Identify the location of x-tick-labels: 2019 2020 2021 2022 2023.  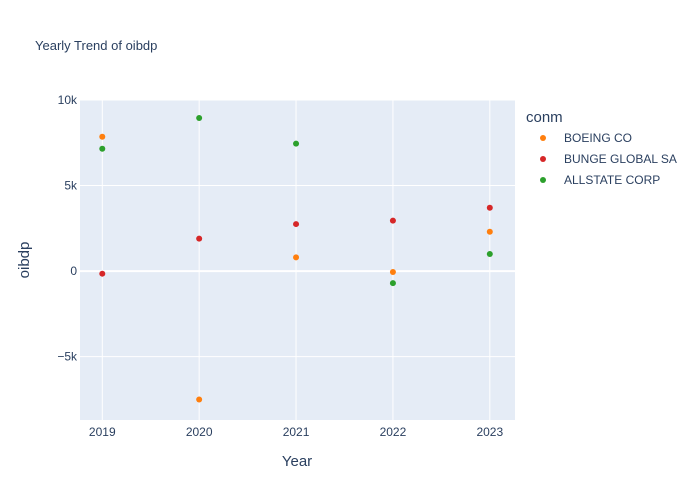
(296, 432).